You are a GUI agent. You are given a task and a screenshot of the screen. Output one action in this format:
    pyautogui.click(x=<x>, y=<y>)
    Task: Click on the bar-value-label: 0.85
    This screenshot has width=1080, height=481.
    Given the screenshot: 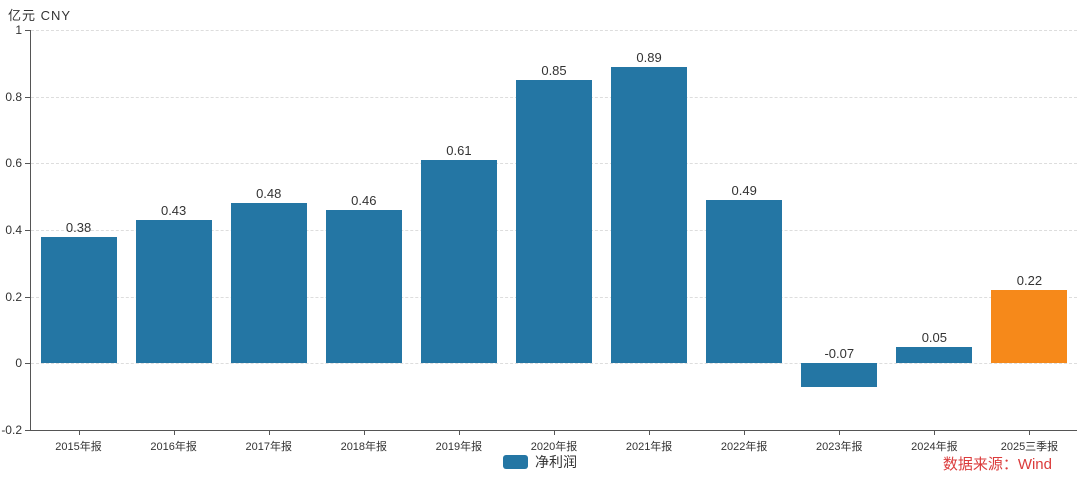 What is the action you would take?
    pyautogui.click(x=554, y=70)
    